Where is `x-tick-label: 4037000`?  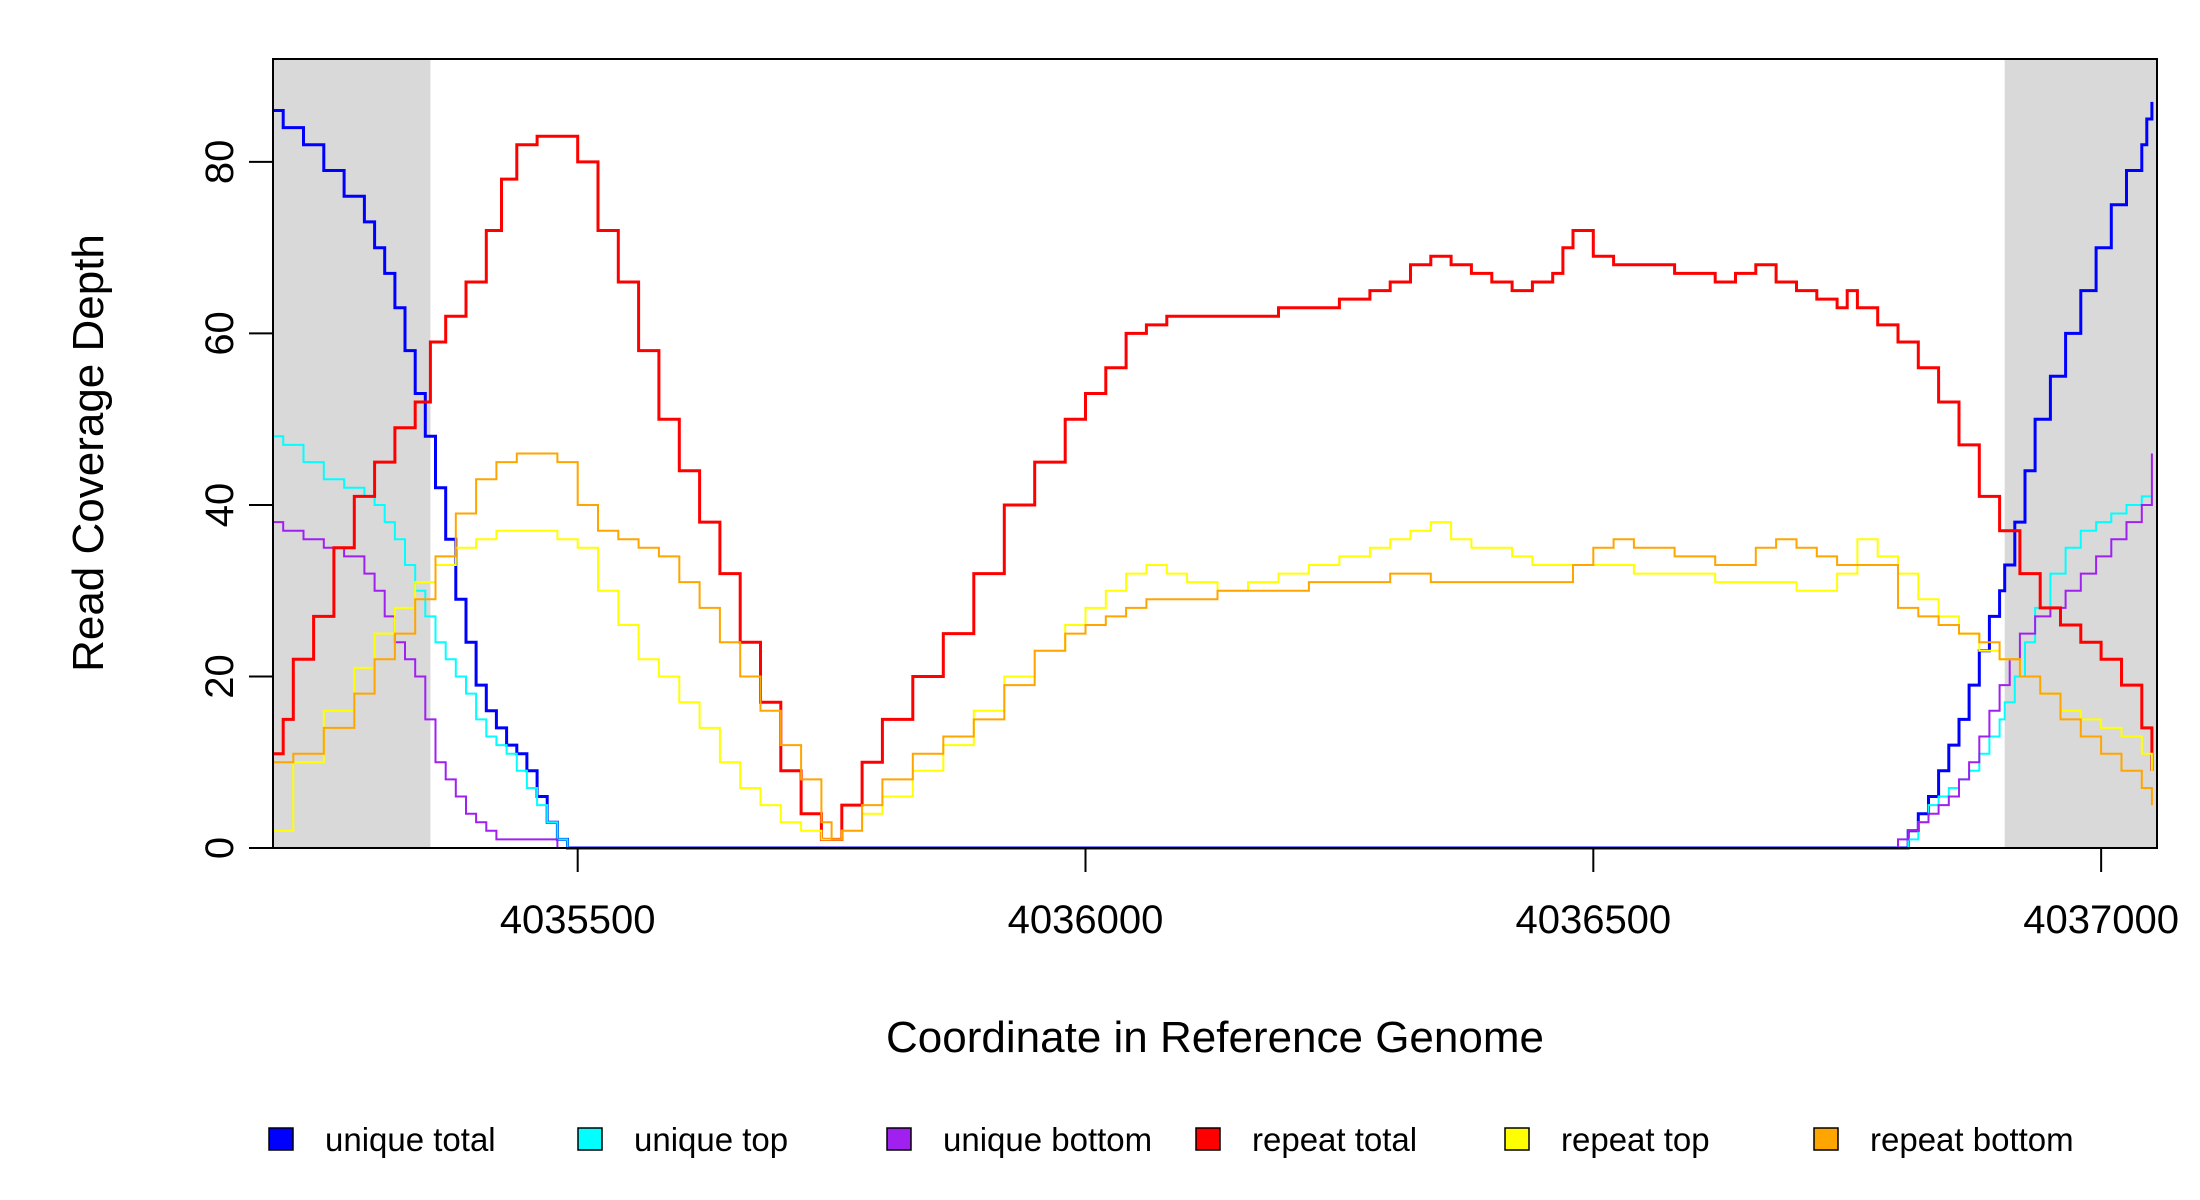 x-tick-label: 4037000 is located at coordinates (2101, 920).